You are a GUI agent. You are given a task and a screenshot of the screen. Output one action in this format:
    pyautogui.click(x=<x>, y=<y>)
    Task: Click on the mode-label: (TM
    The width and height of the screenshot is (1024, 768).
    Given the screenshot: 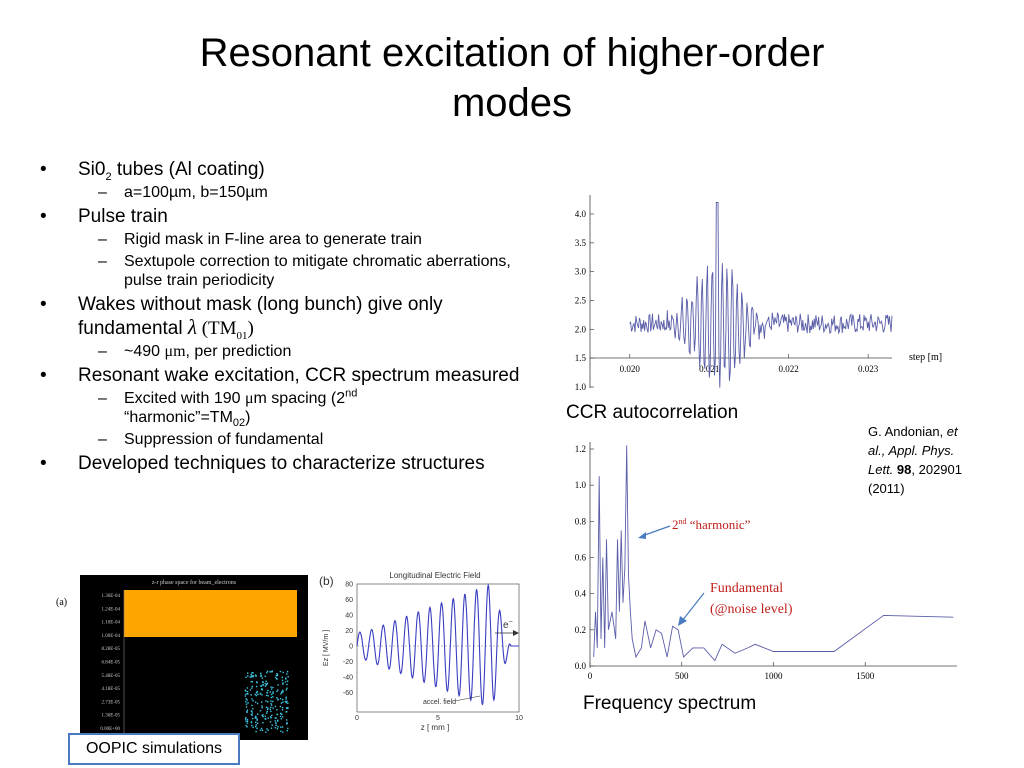 What is the action you would take?
    pyautogui.click(x=216, y=328)
    